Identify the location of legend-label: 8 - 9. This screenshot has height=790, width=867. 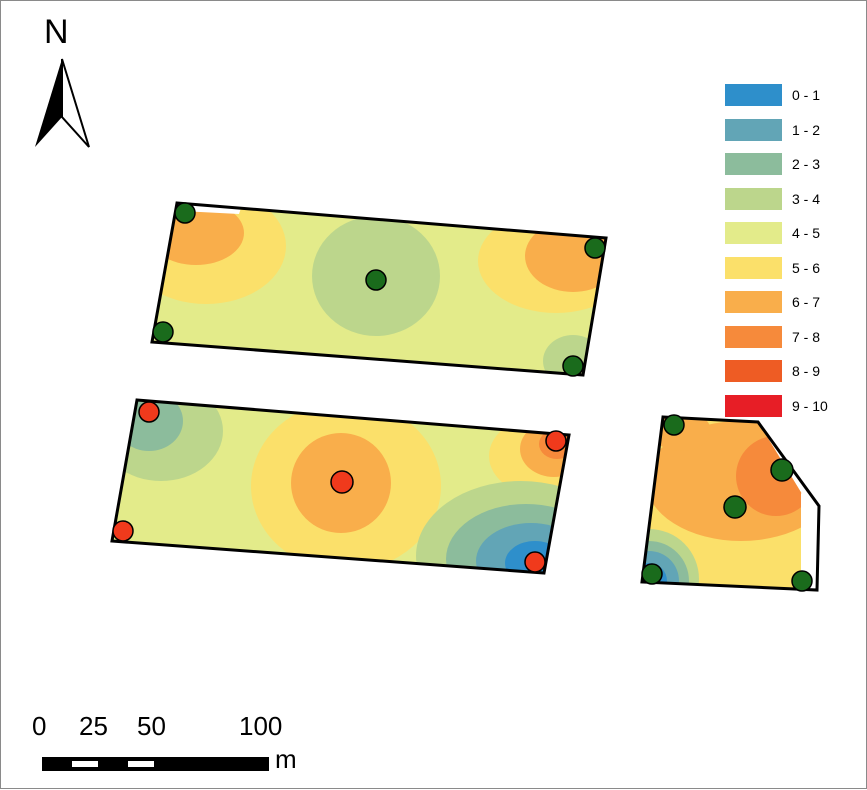
(806, 371).